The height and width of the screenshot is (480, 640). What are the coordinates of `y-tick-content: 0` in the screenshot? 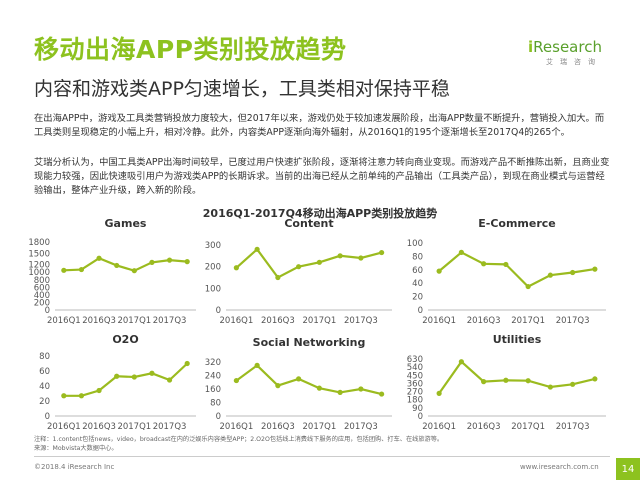 It's located at (218, 311).